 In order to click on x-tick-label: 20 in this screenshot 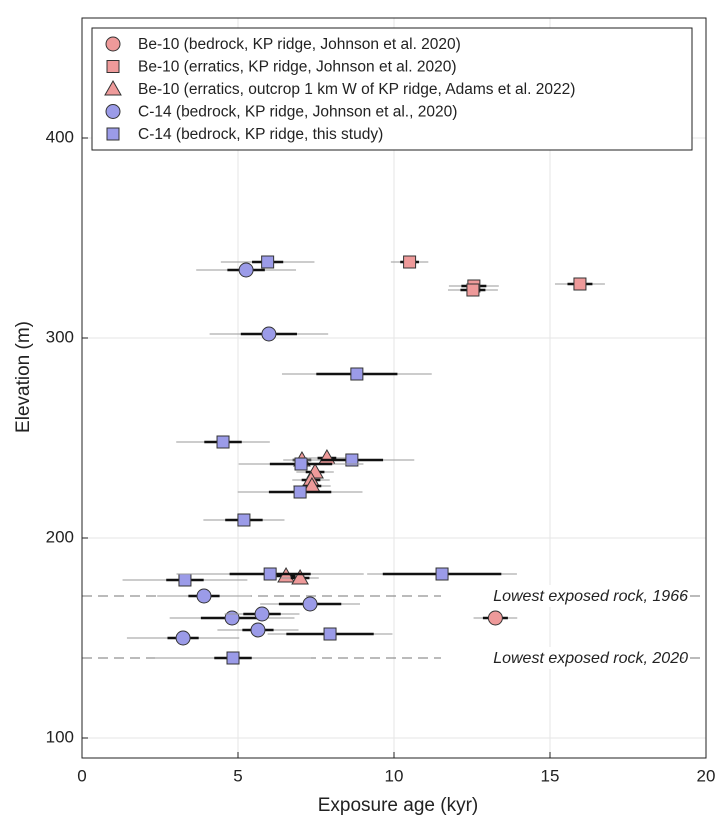, I will do `click(706, 775)`.